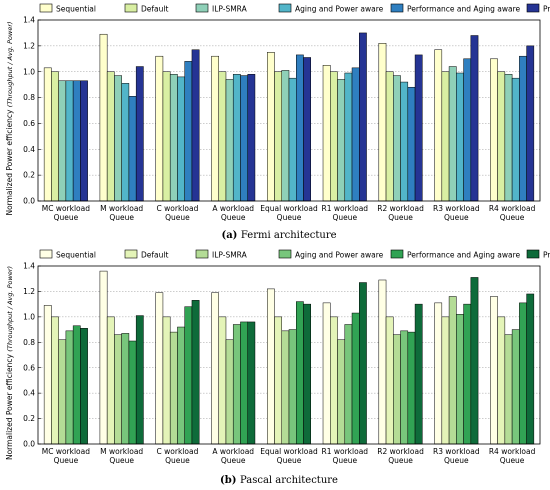 The height and width of the screenshot is (490, 550). Describe the element at coordinates (230, 235) in the screenshot. I see `caption-tag: (a)` at that location.